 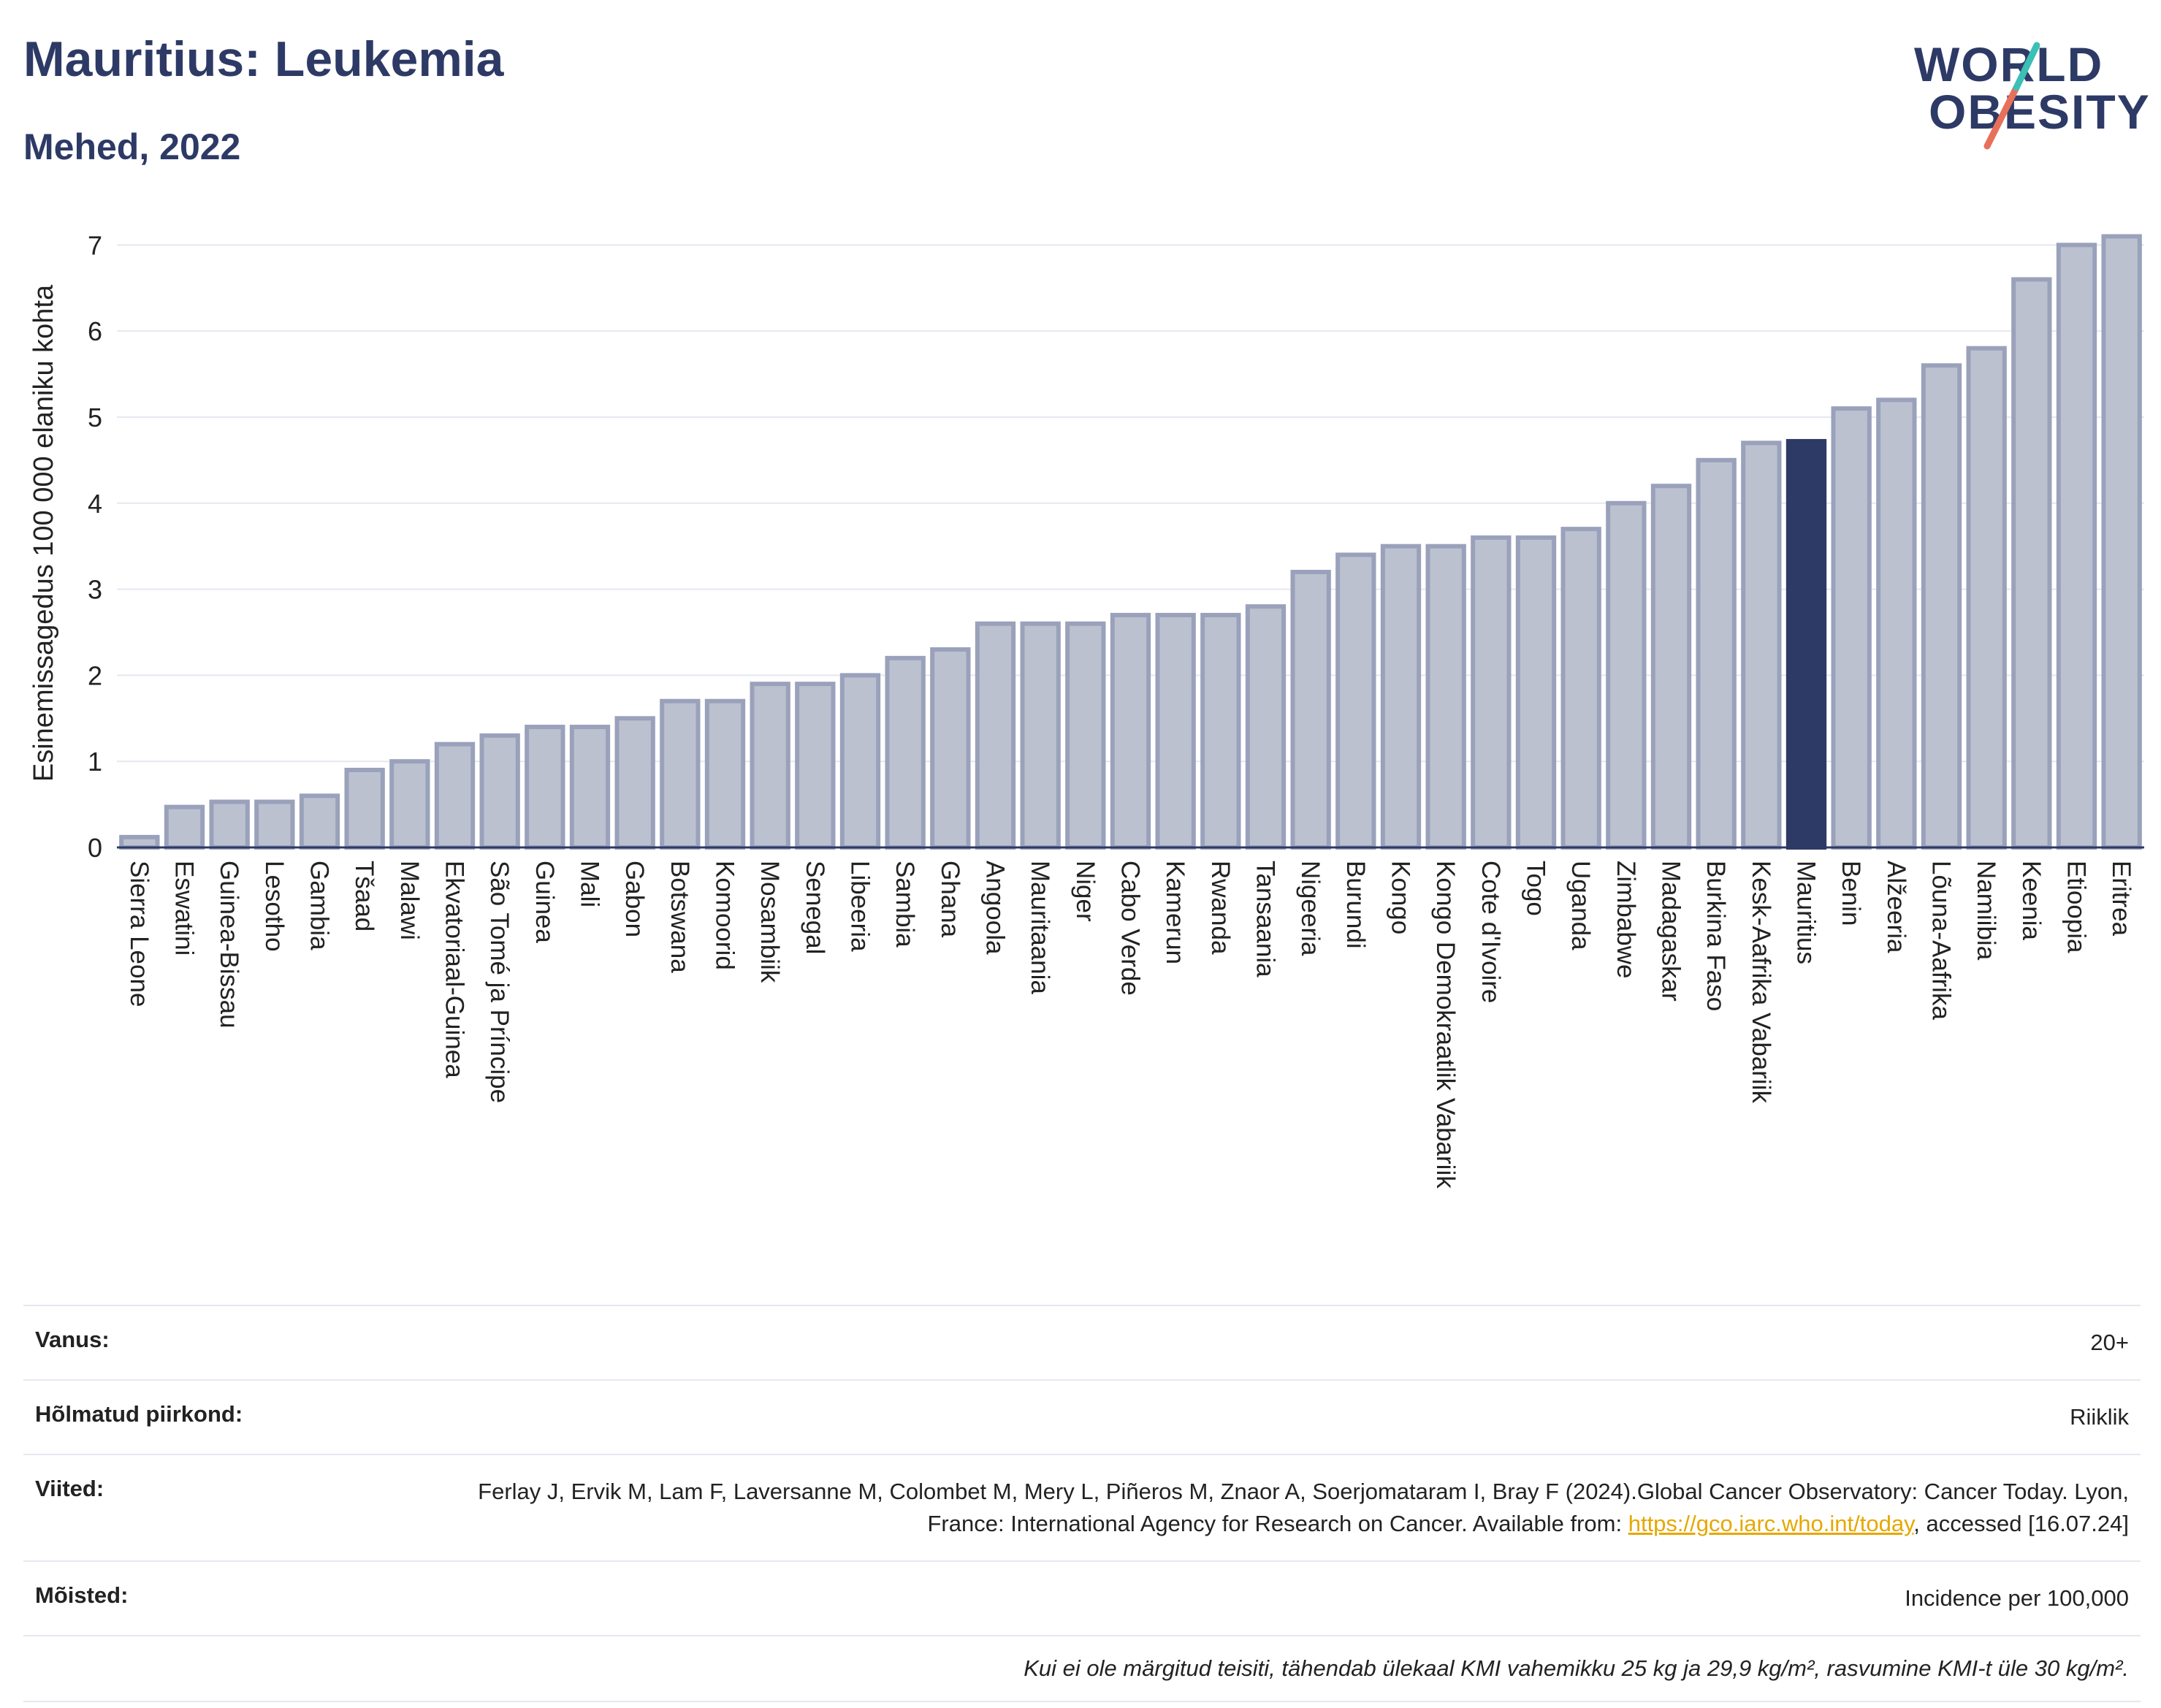 What do you see at coordinates (2099, 1417) in the screenshot?
I see `region-value: Riiklik` at bounding box center [2099, 1417].